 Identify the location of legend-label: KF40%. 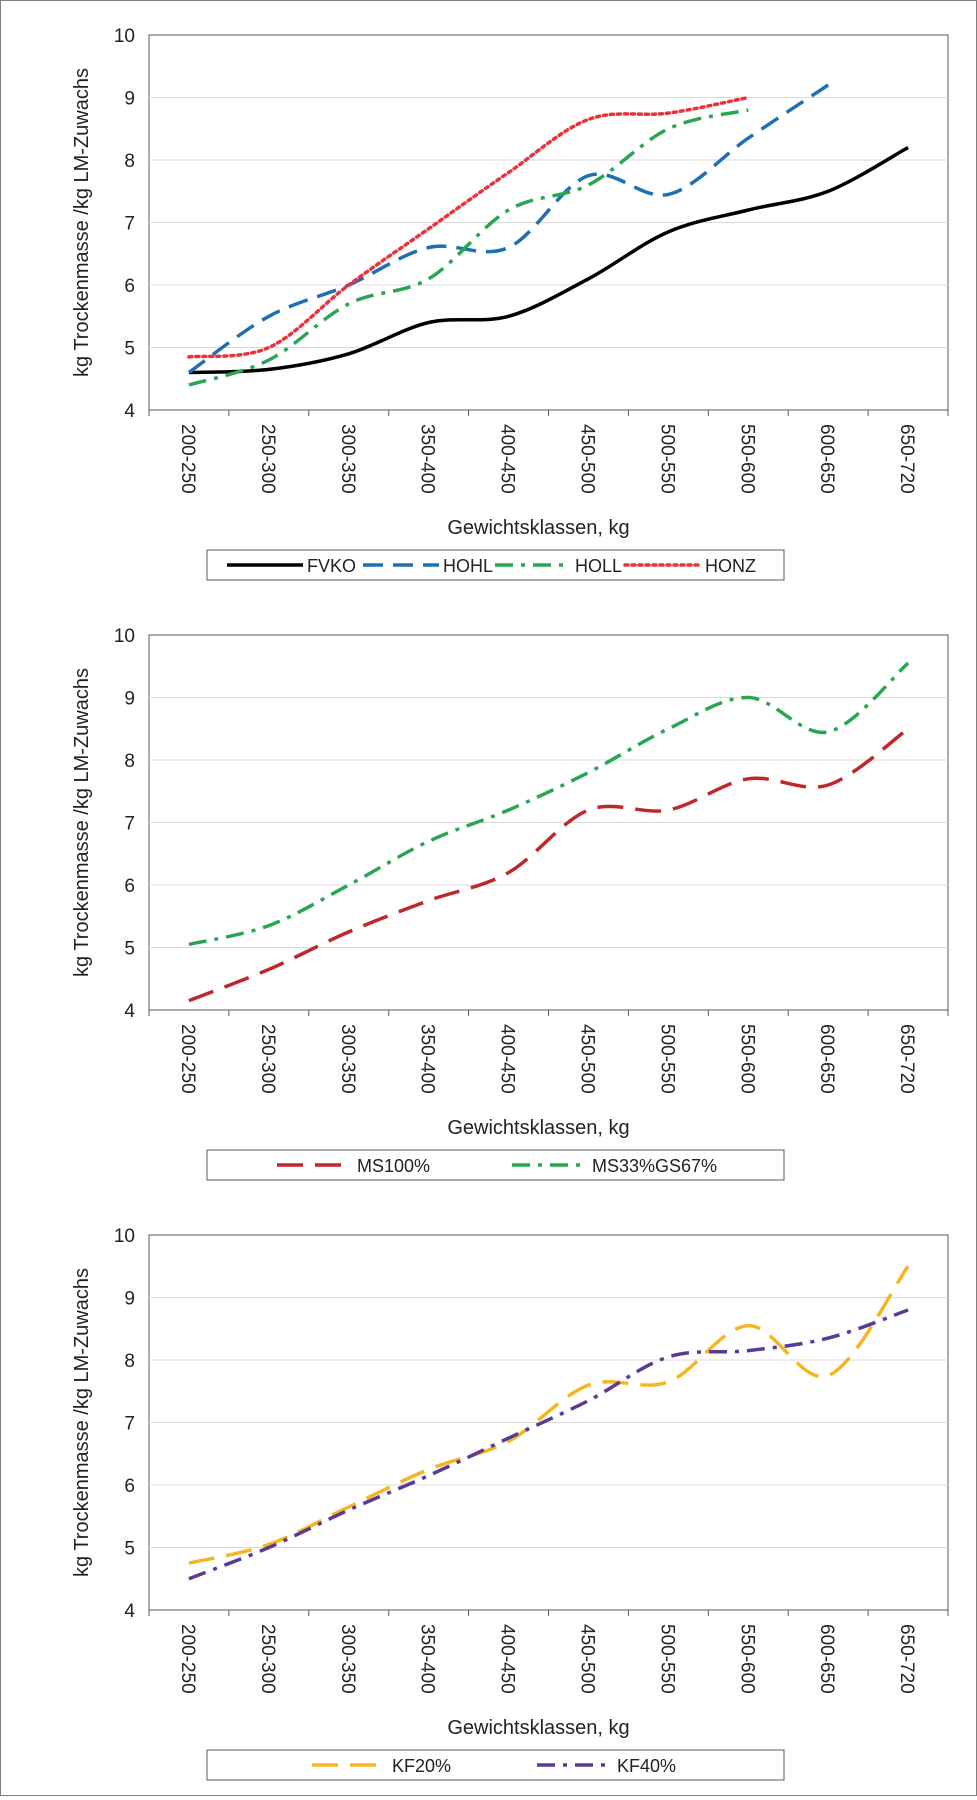
(646, 1766).